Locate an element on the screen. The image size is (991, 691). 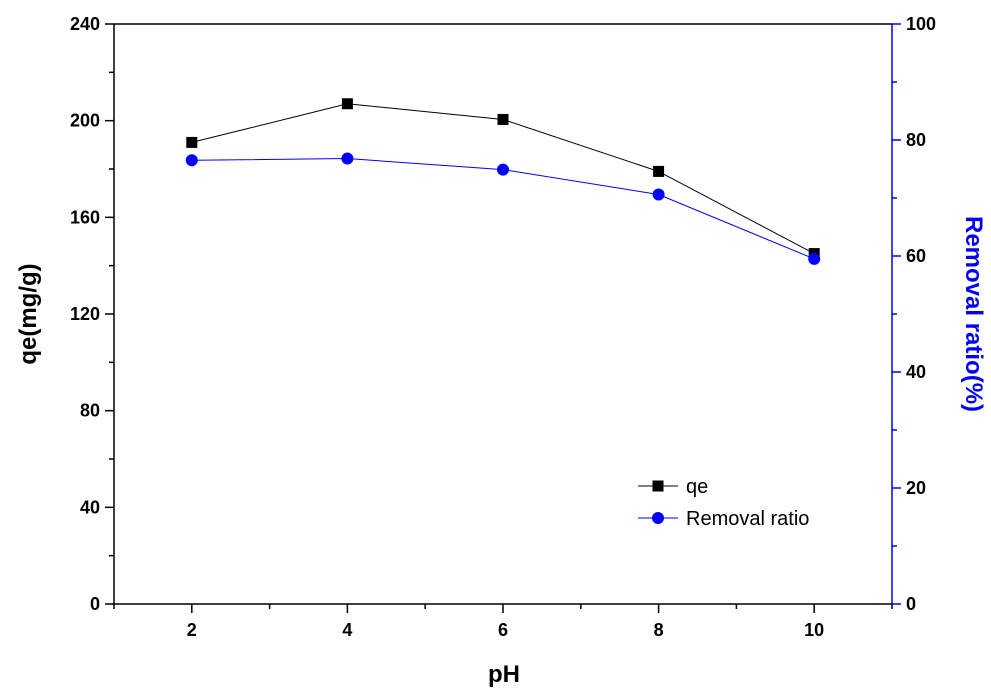
series-removal-ratio is located at coordinates (503, 208).